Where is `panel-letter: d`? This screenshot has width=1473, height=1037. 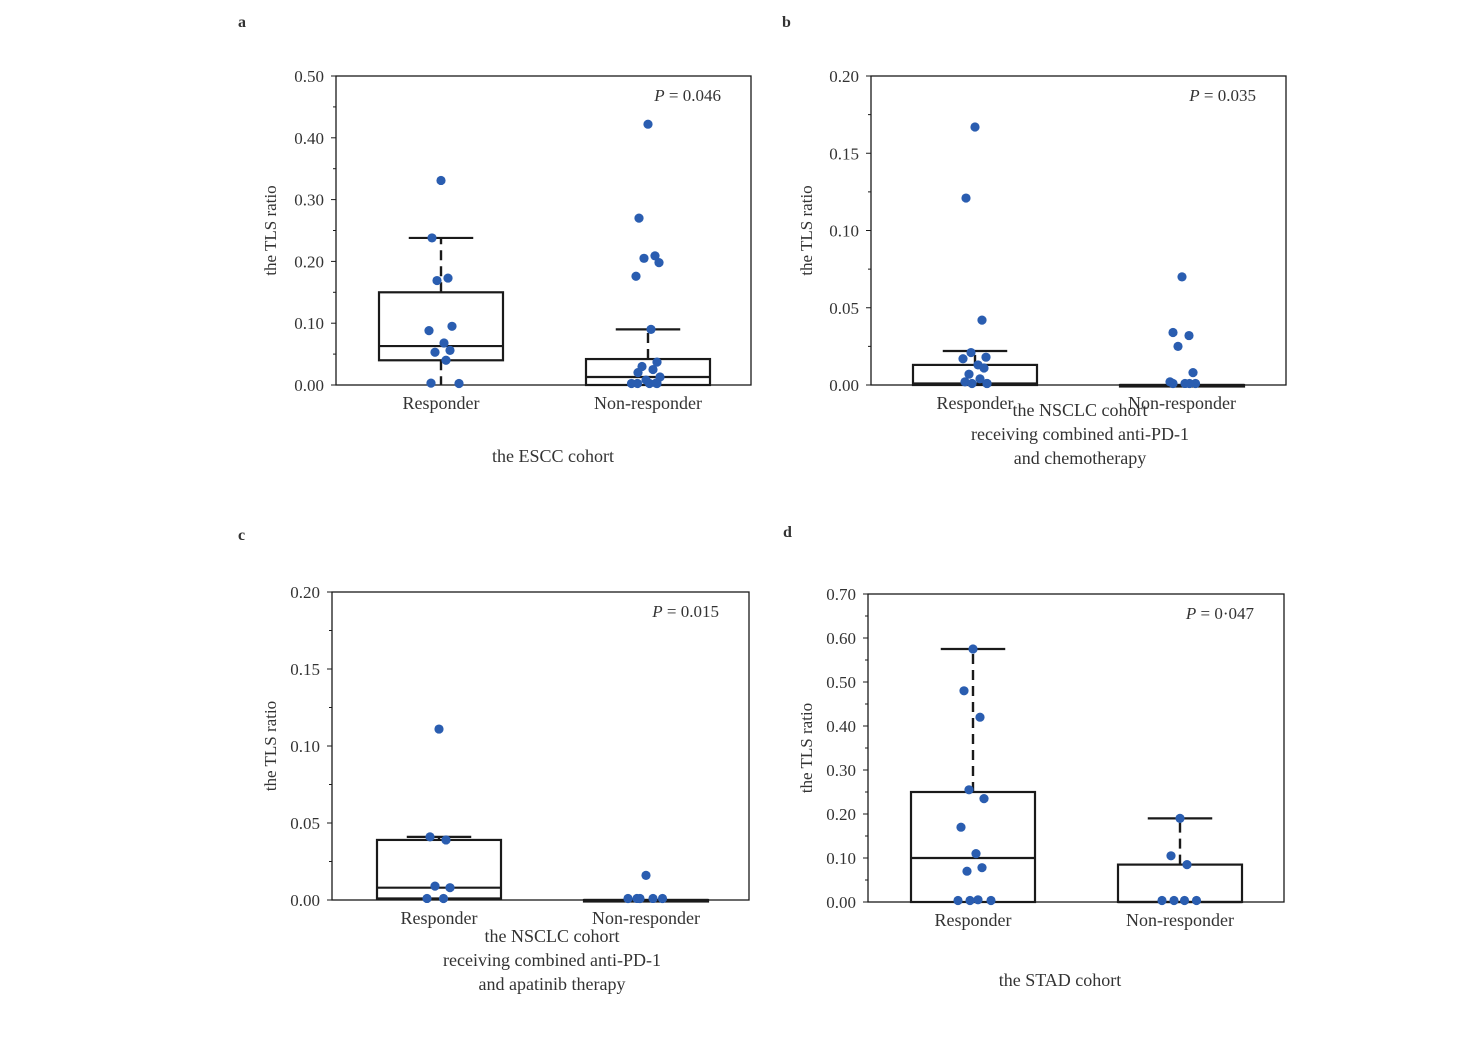
panel-letter: d is located at coordinates (787, 532).